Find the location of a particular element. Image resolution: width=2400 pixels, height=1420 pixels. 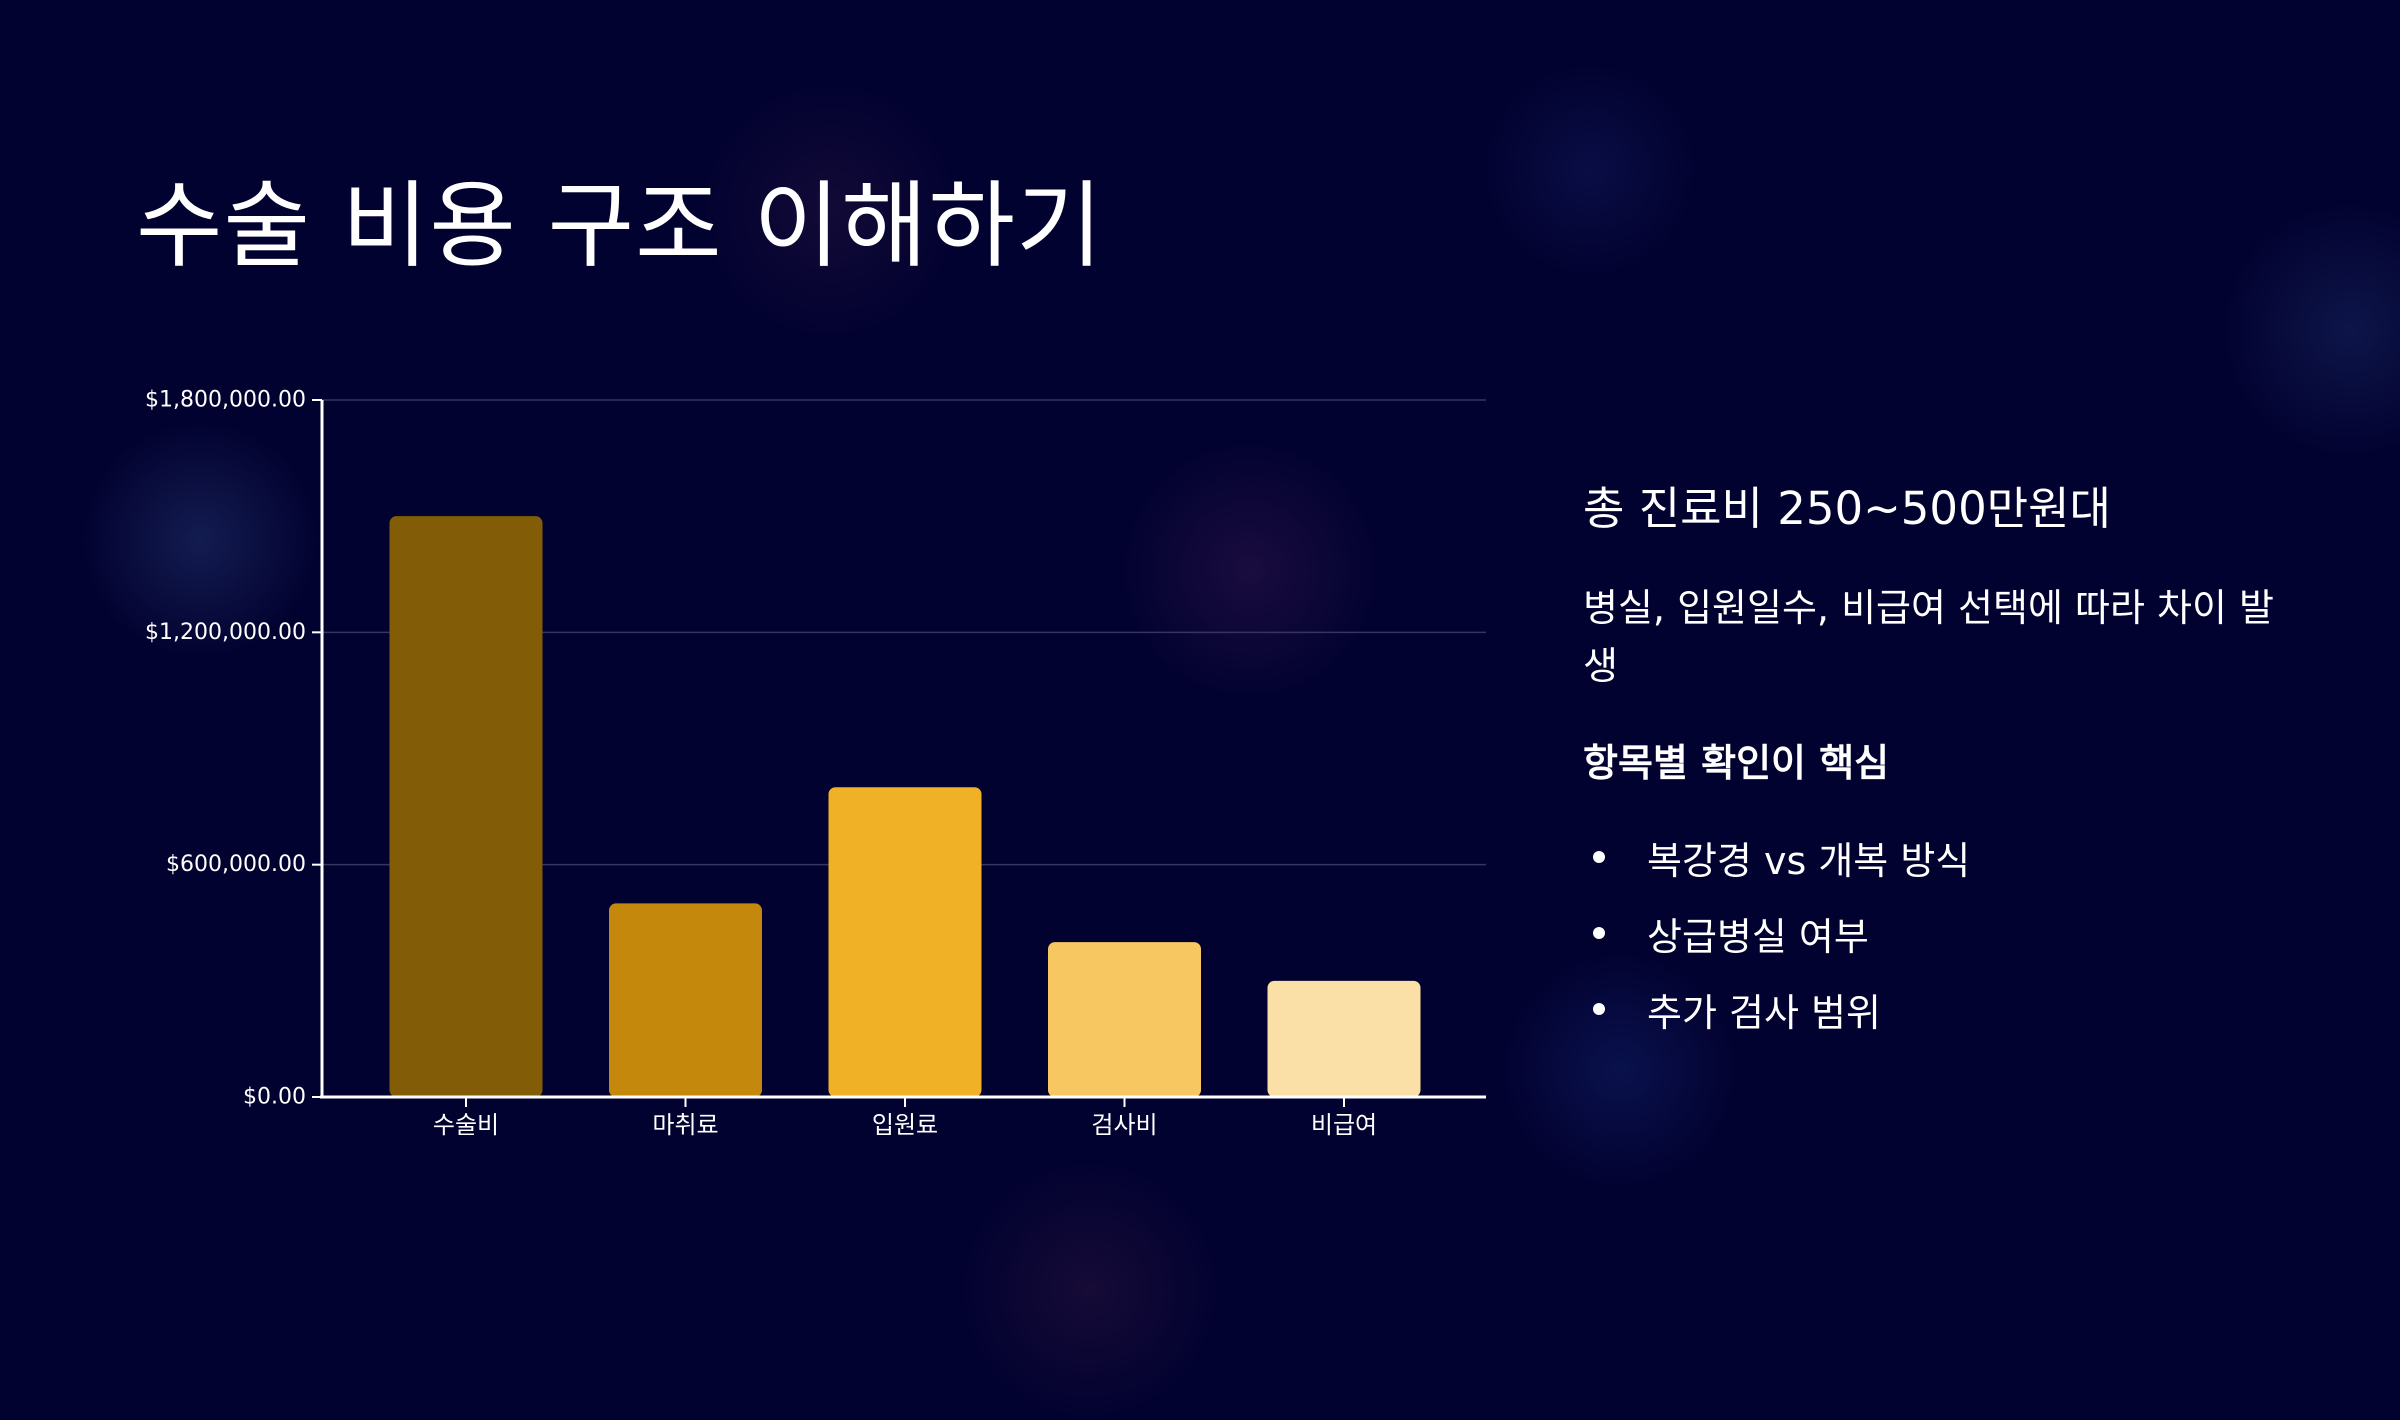

list-item: 상급병실 여부 is located at coordinates (1933, 933).